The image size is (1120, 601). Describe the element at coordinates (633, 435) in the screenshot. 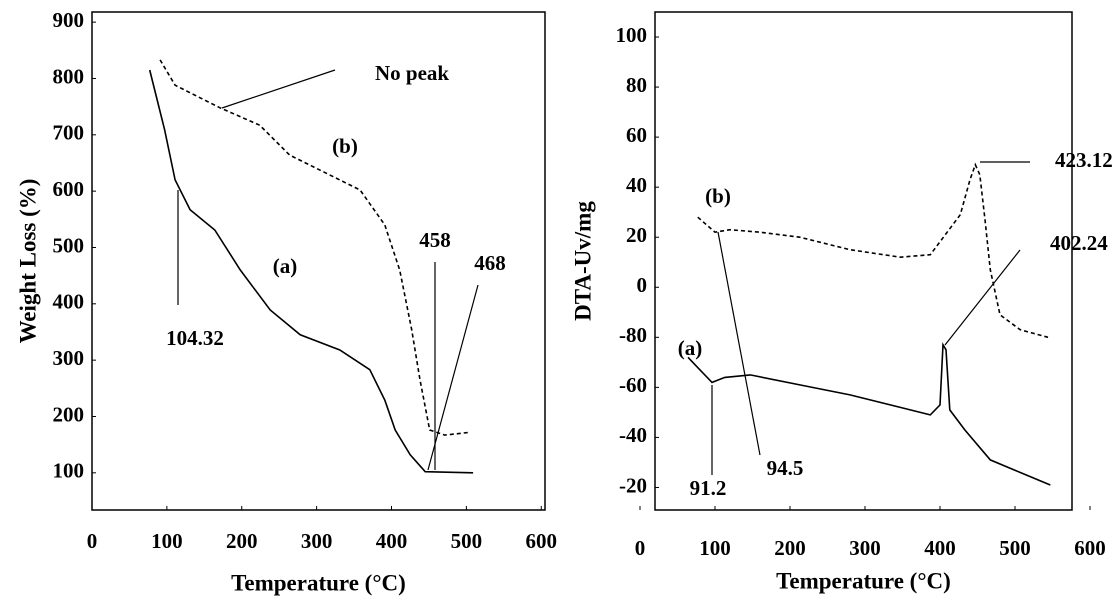

I see `y-tick-label: -40` at that location.